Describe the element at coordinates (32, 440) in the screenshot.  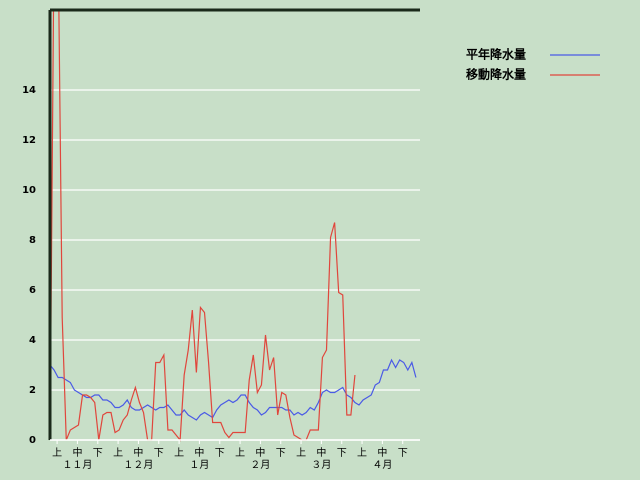
I see `y-tick-label: 0` at that location.